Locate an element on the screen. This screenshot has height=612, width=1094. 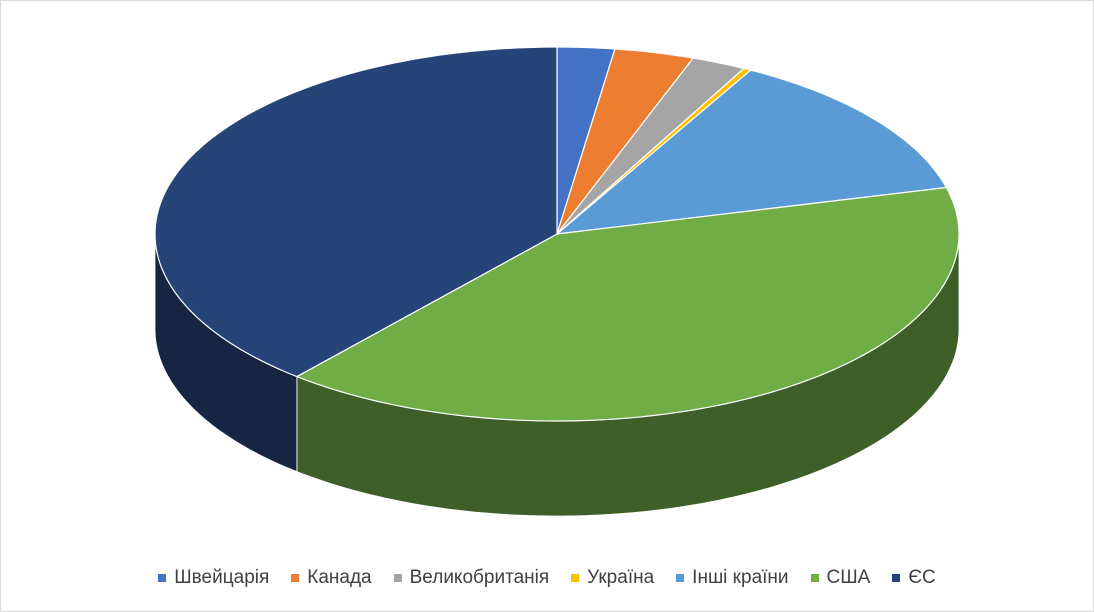
legend-label: Канада is located at coordinates (339, 577).